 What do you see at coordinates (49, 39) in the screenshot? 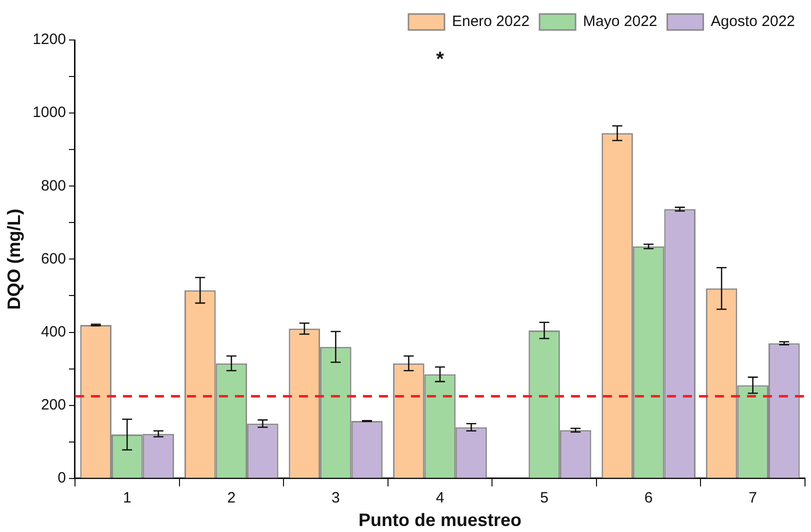
I see `y-tick-label: 1200` at bounding box center [49, 39].